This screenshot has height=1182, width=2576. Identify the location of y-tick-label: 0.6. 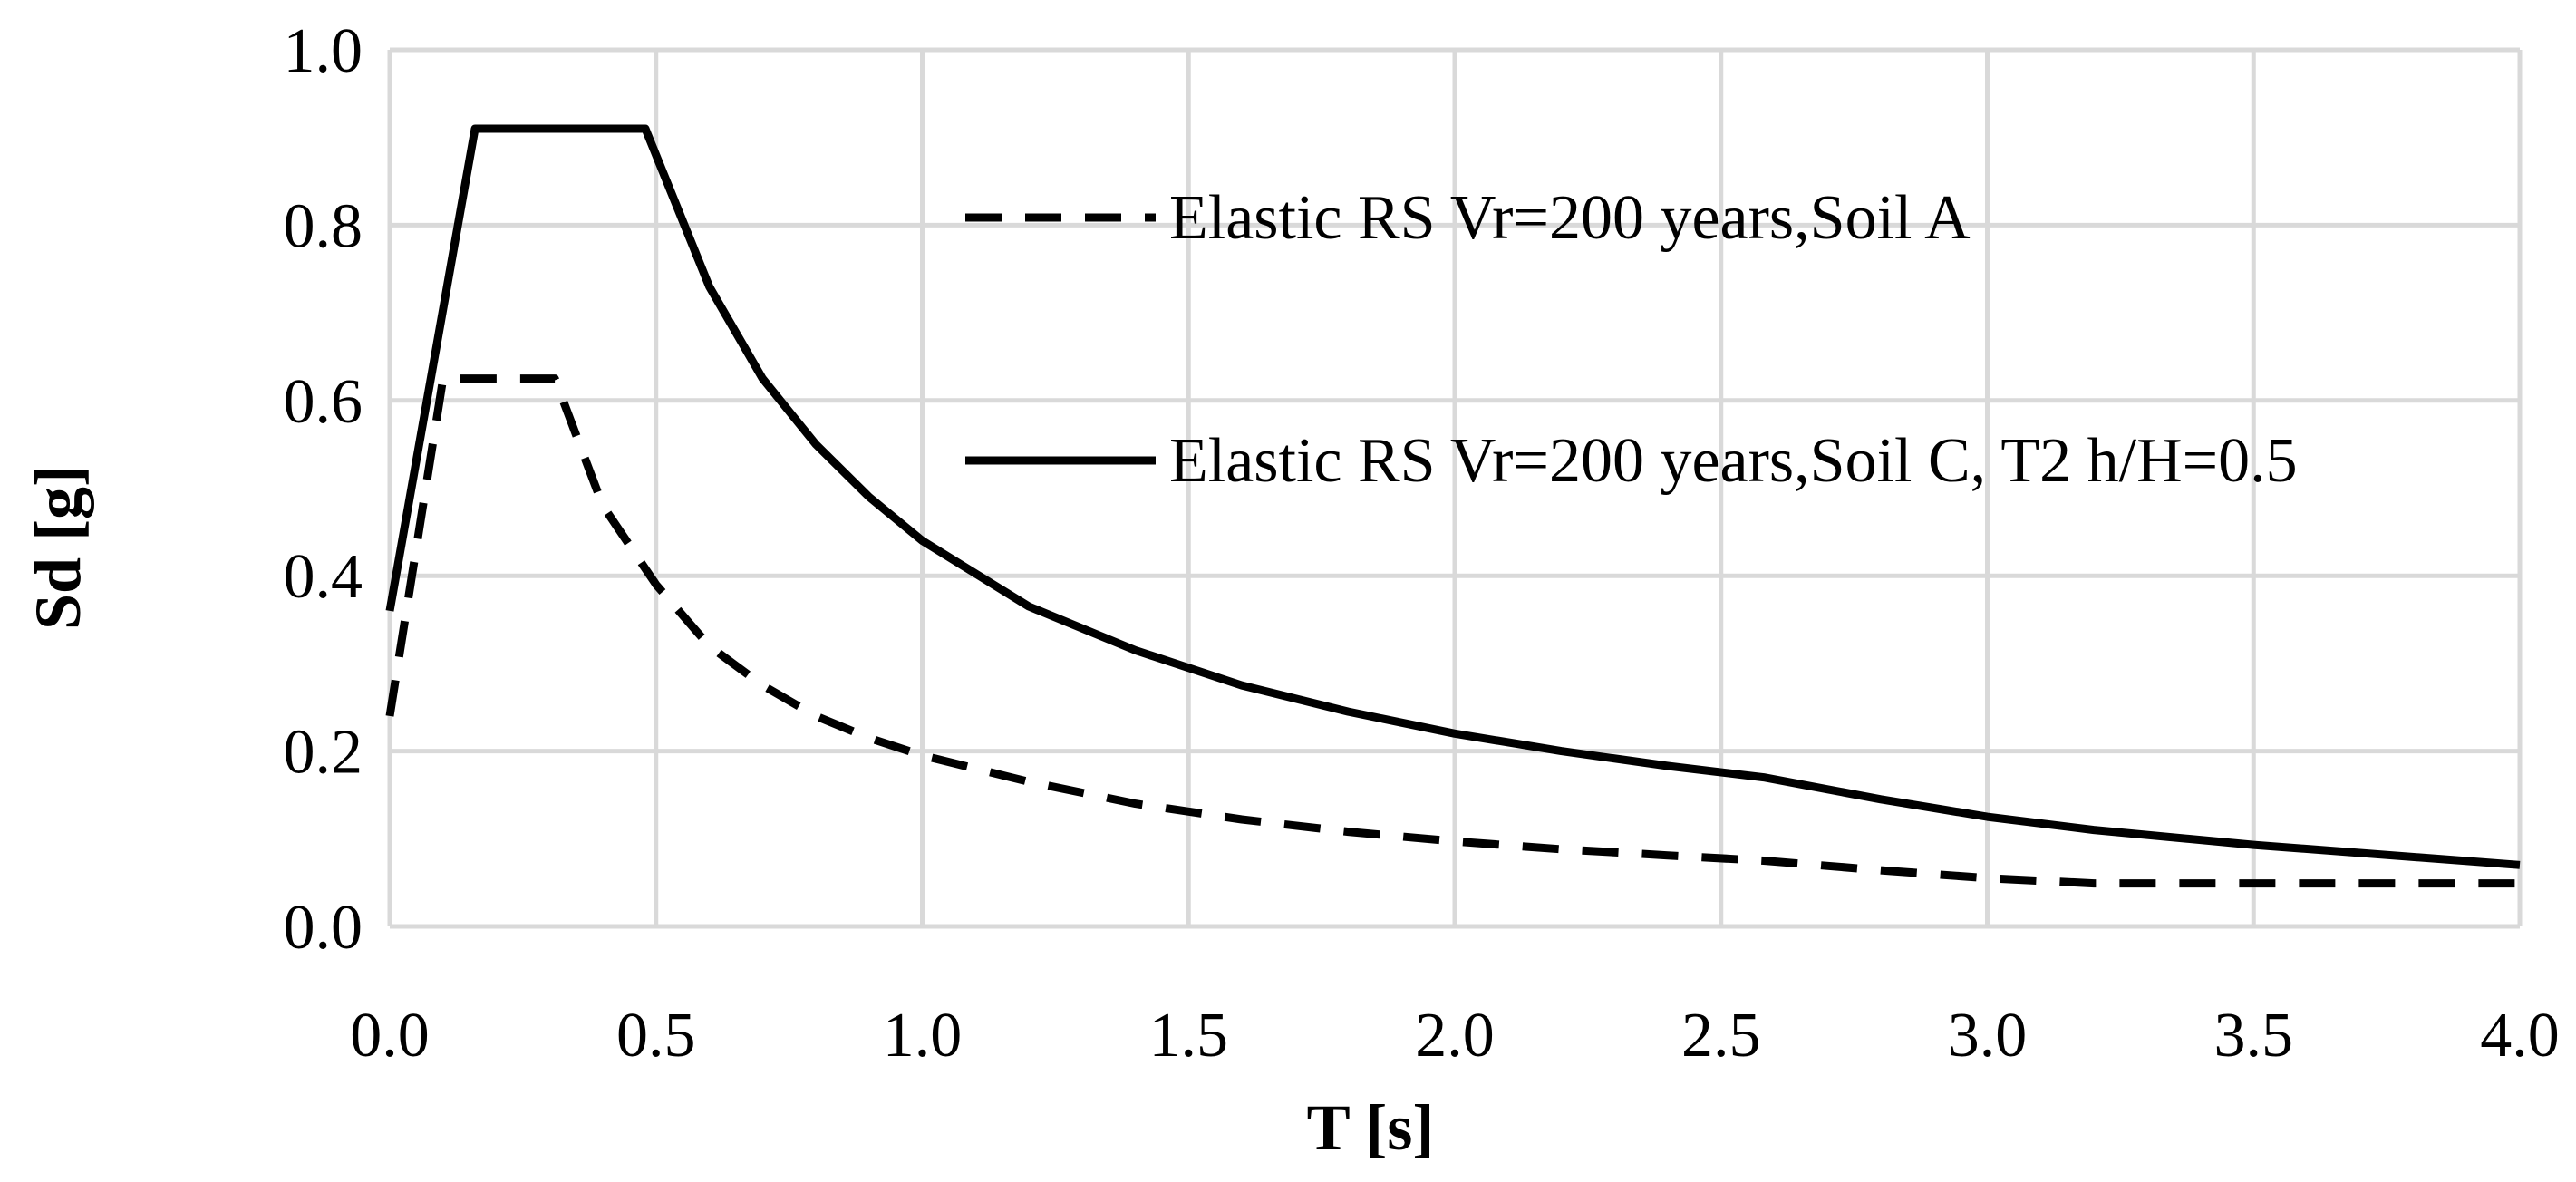
(323, 402).